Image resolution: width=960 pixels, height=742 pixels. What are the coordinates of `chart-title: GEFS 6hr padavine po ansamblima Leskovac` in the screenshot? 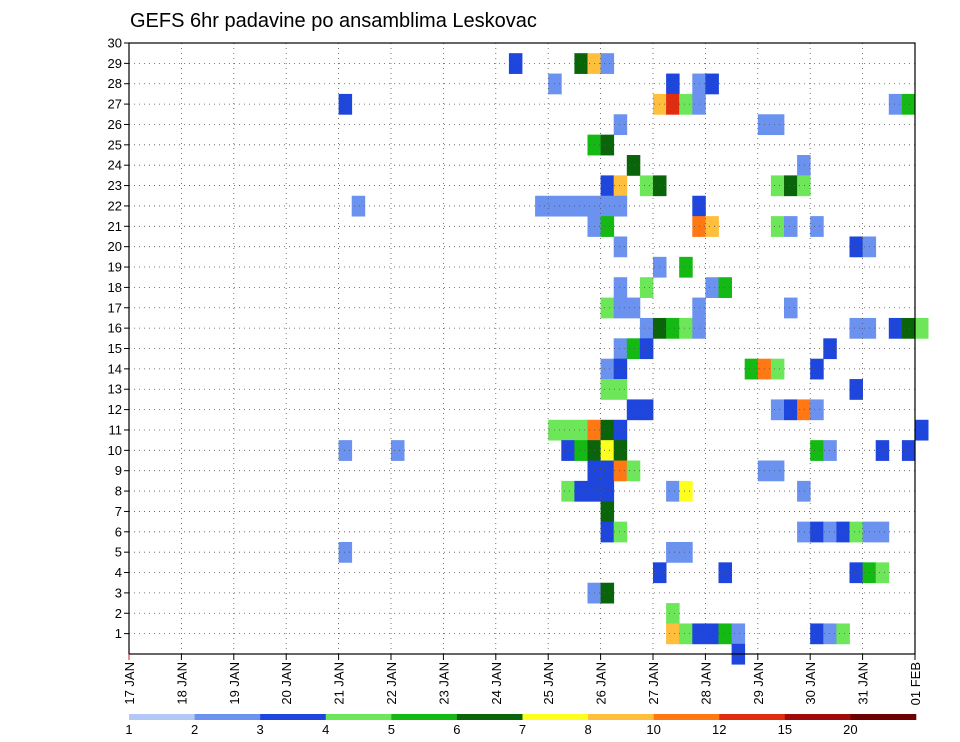 It's located at (333, 21).